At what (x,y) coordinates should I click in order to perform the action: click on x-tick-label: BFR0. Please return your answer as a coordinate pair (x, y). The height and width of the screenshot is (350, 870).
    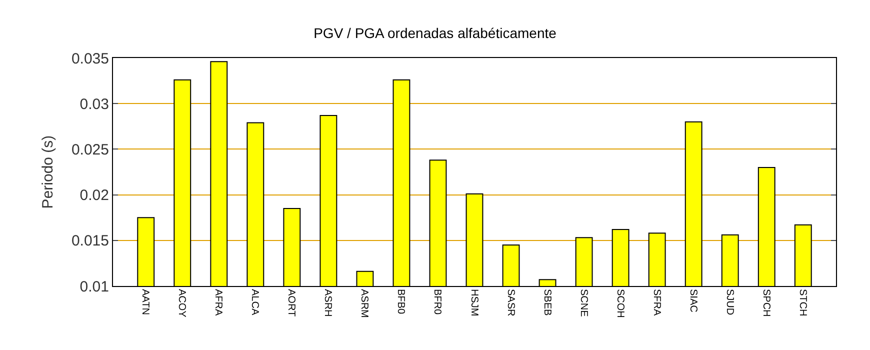
    Looking at the image, I should click on (437, 302).